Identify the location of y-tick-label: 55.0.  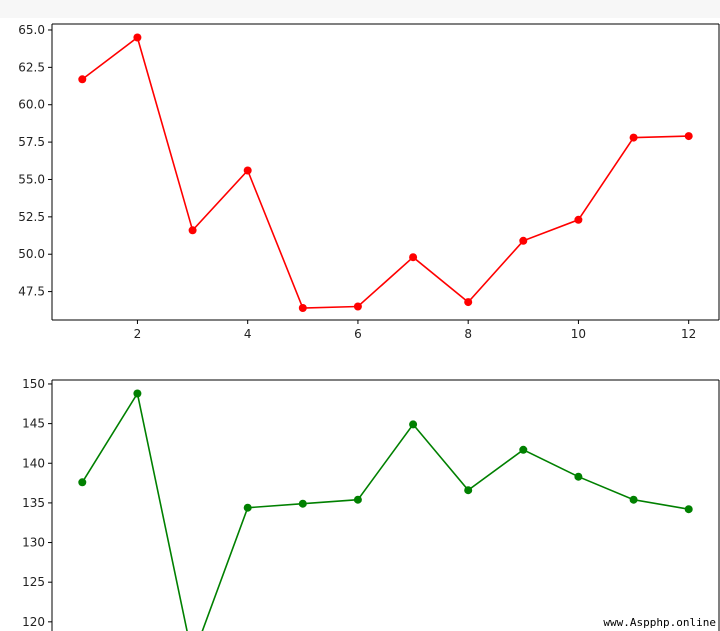
(31, 179).